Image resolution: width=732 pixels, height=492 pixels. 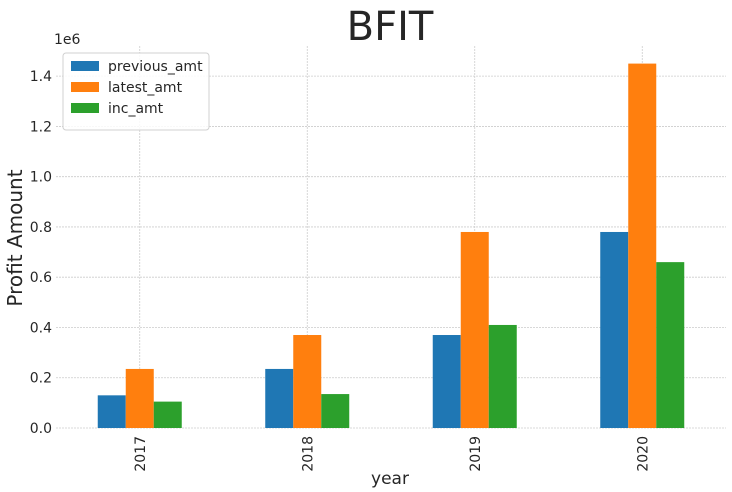 What do you see at coordinates (392, 454) in the screenshot?
I see `x-axis-ticks: 2017 2018 2019 2020` at bounding box center [392, 454].